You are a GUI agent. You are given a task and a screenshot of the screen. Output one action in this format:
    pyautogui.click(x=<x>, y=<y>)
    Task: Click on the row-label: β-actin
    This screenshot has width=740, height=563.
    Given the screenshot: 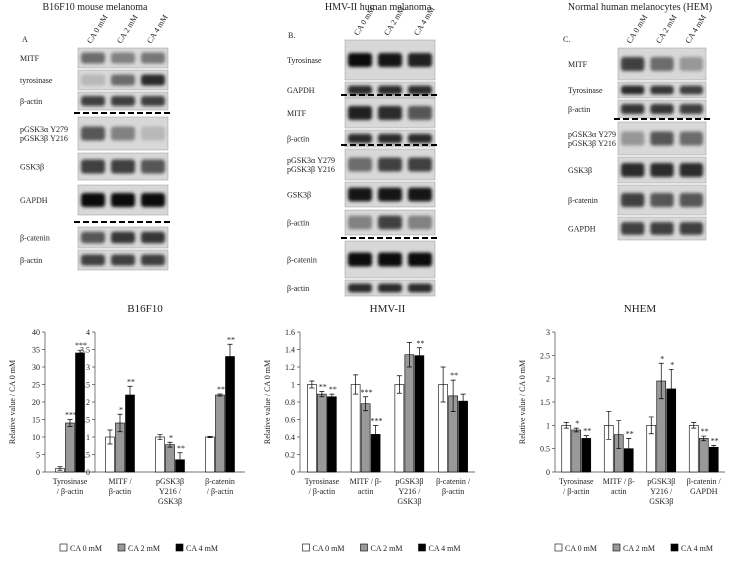 What is the action you would take?
    pyautogui.click(x=579, y=109)
    